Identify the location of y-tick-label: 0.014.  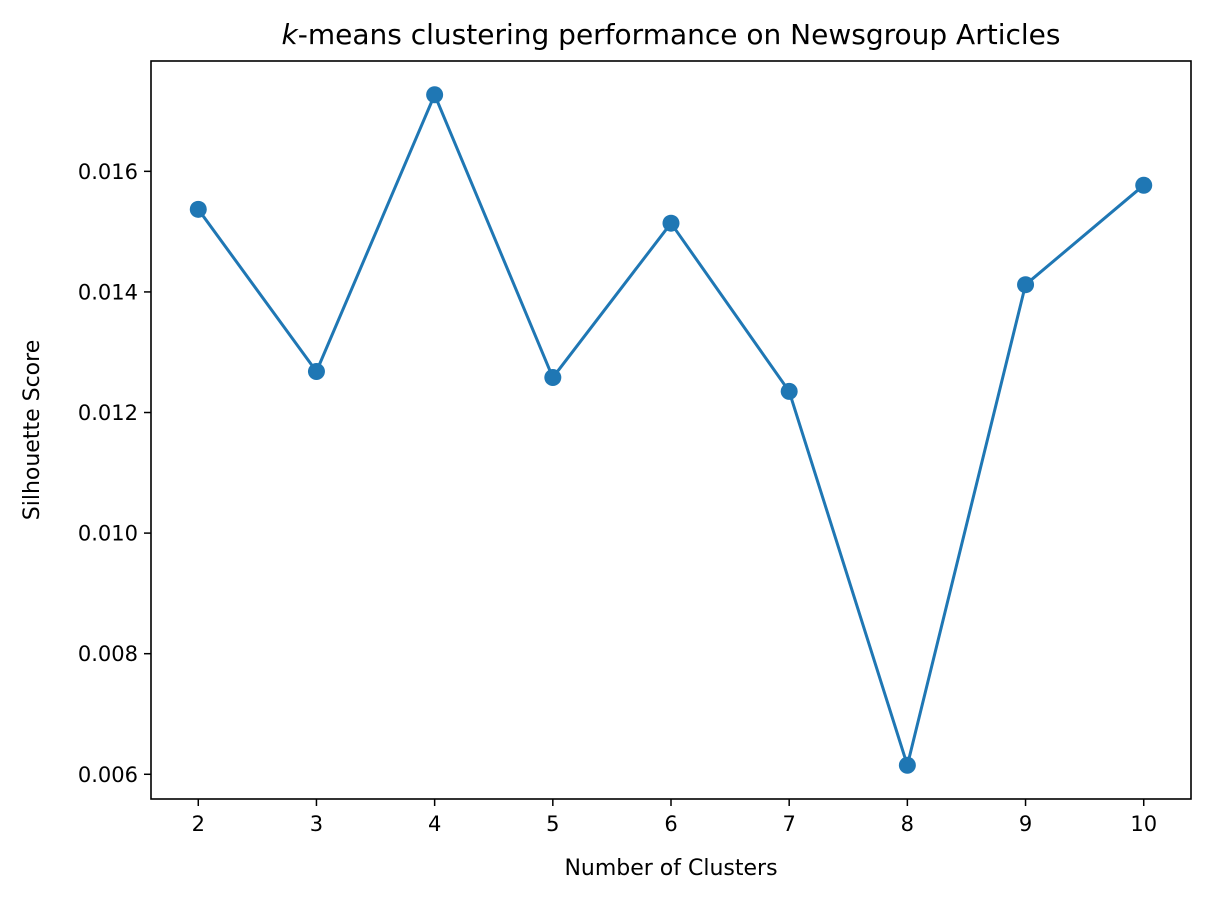
(108, 292).